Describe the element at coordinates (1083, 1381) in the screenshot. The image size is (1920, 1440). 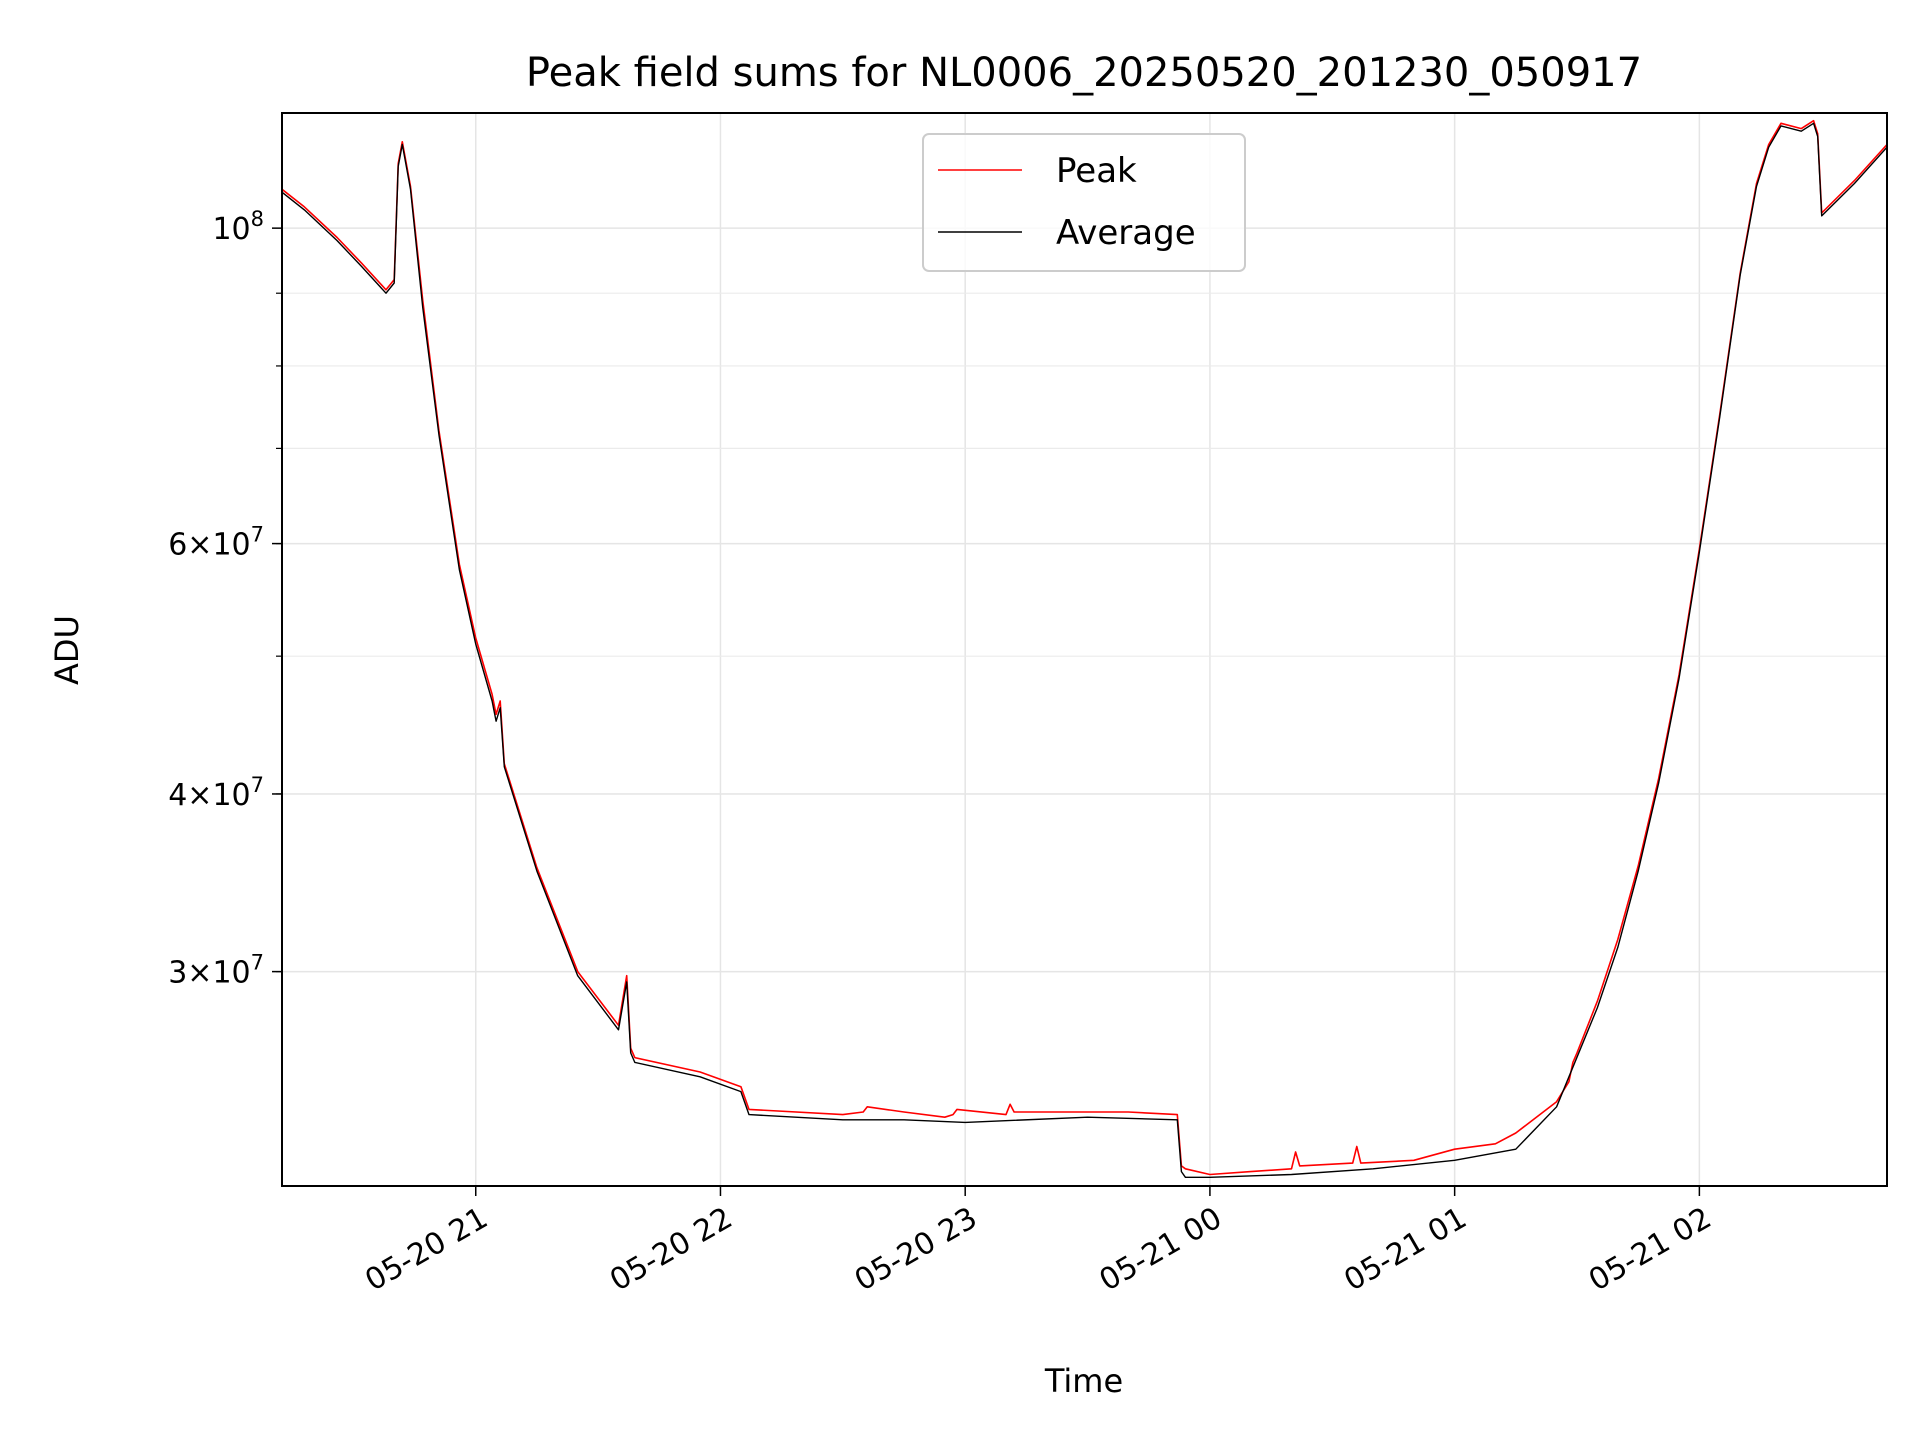
I see `x-axis-label: Time` at that location.